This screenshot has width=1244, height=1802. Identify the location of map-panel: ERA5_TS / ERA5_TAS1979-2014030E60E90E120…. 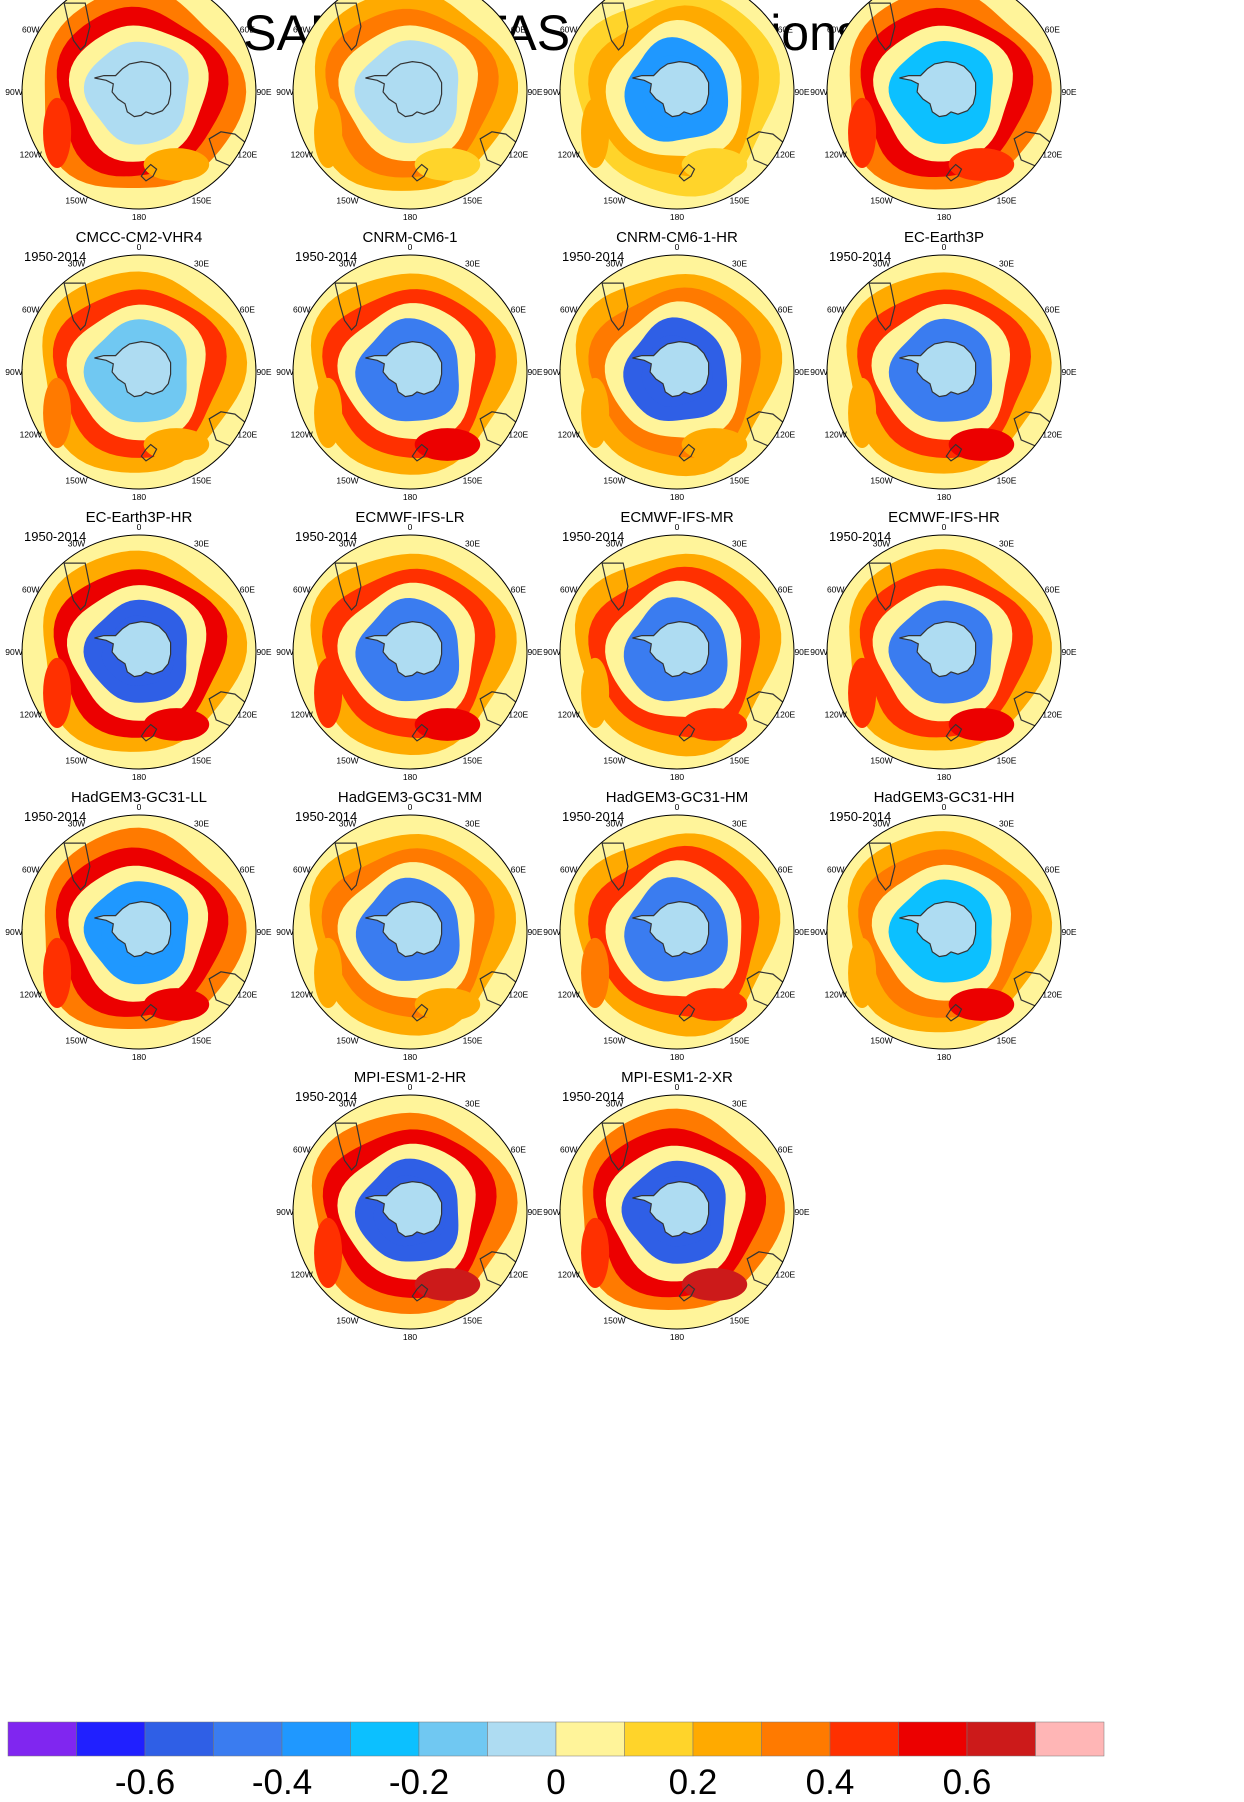
(676, 111).